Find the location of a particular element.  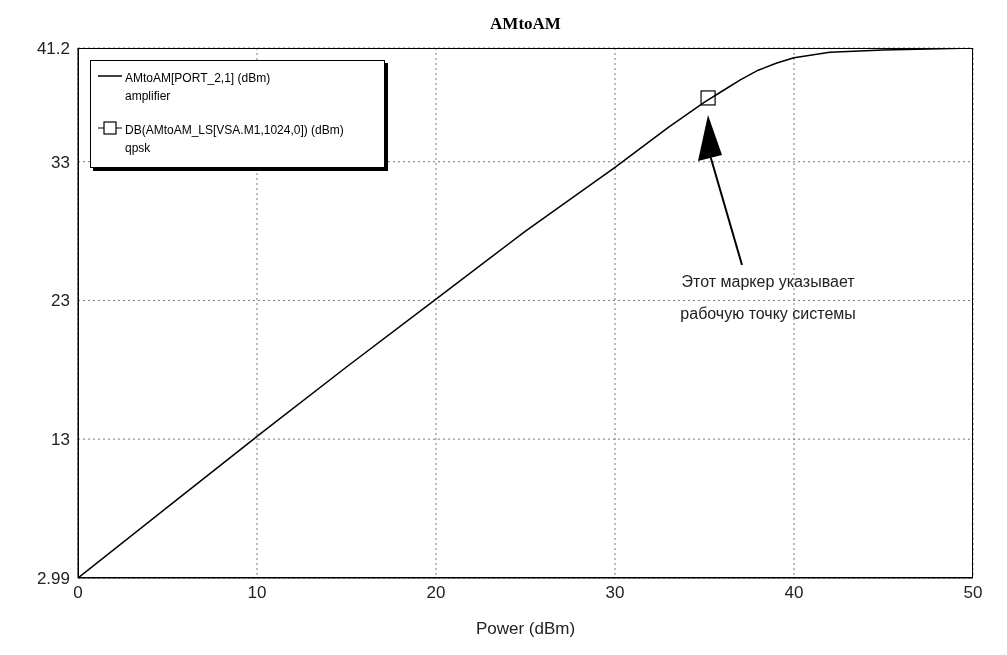

y-tick-label: 23 is located at coordinates (60, 301).